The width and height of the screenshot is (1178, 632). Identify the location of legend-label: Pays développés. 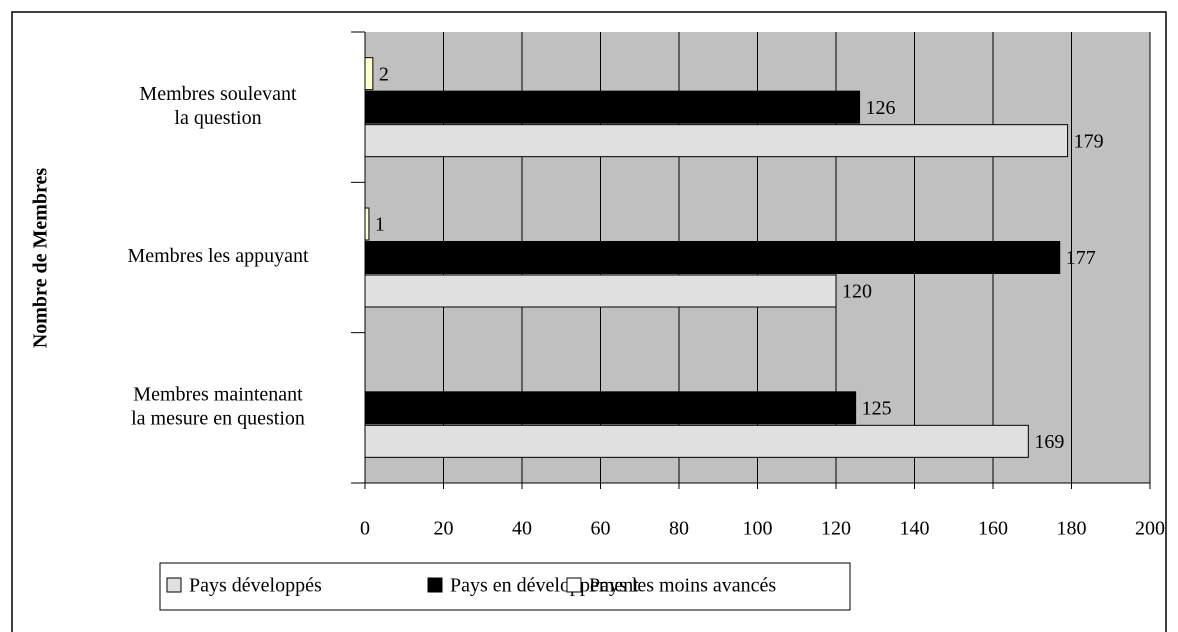
(255, 586).